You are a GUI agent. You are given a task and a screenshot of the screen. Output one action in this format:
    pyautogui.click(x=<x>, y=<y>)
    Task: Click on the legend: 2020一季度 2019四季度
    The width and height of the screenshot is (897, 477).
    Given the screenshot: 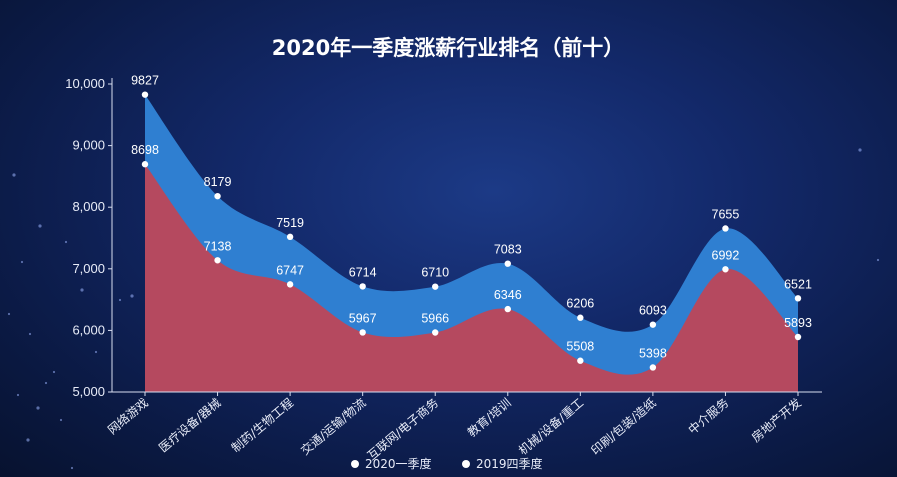 What is the action you would take?
    pyautogui.click(x=447, y=463)
    